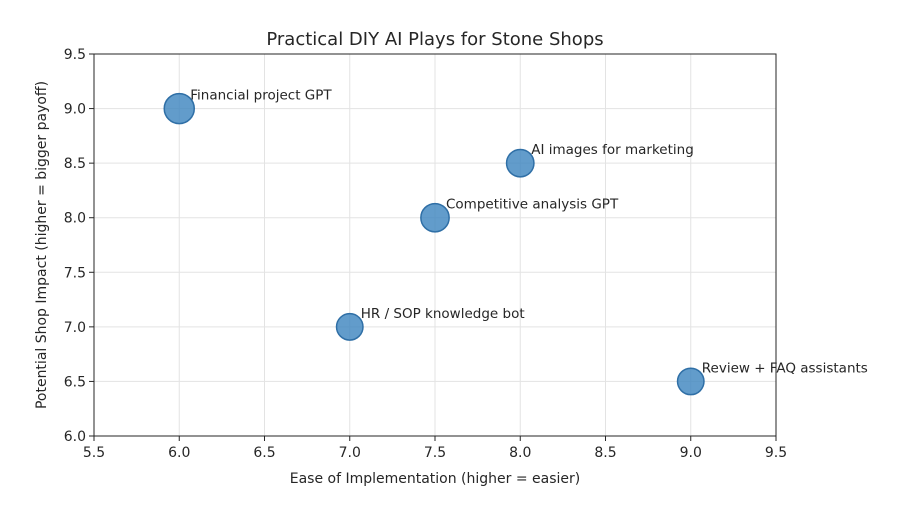 The height and width of the screenshot is (506, 900). What do you see at coordinates (785, 368) in the screenshot?
I see `point-label: Review + FAQ assistants` at bounding box center [785, 368].